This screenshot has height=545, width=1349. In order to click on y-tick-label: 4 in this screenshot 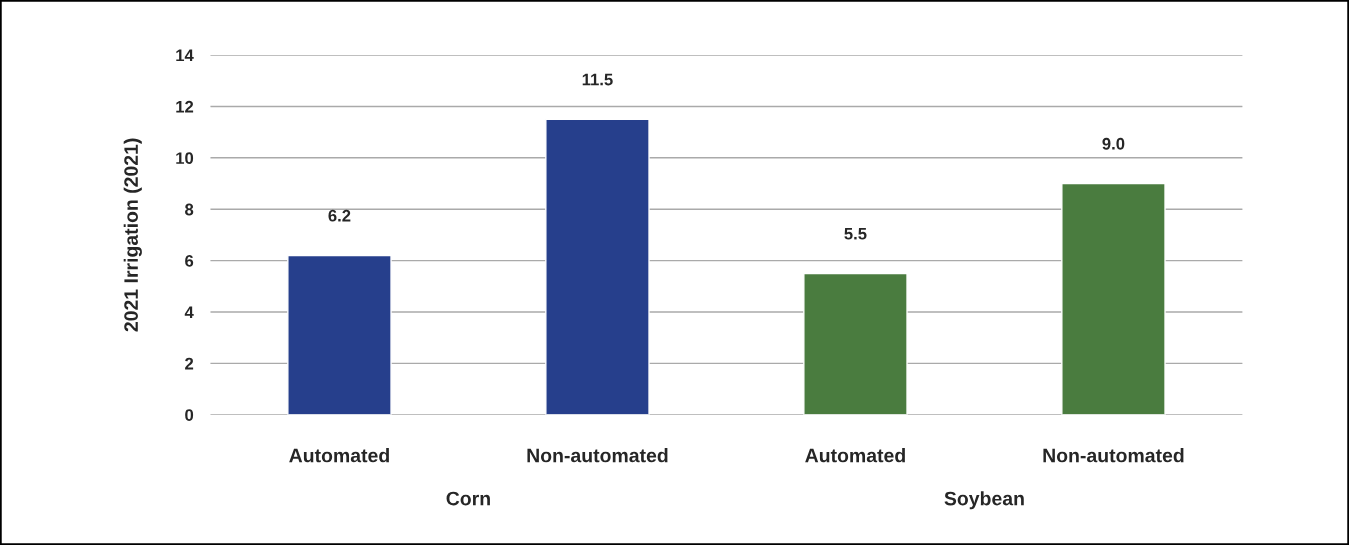, I will do `click(189, 312)`.